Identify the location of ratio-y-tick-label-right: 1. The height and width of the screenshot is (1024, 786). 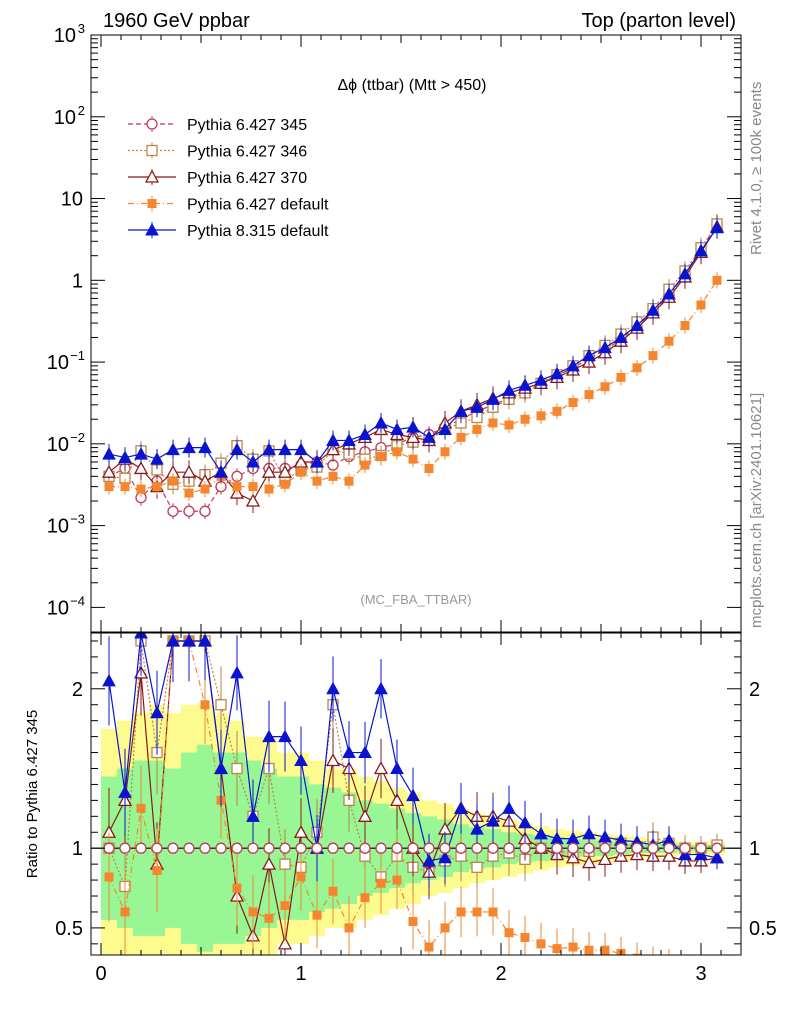
(754, 849).